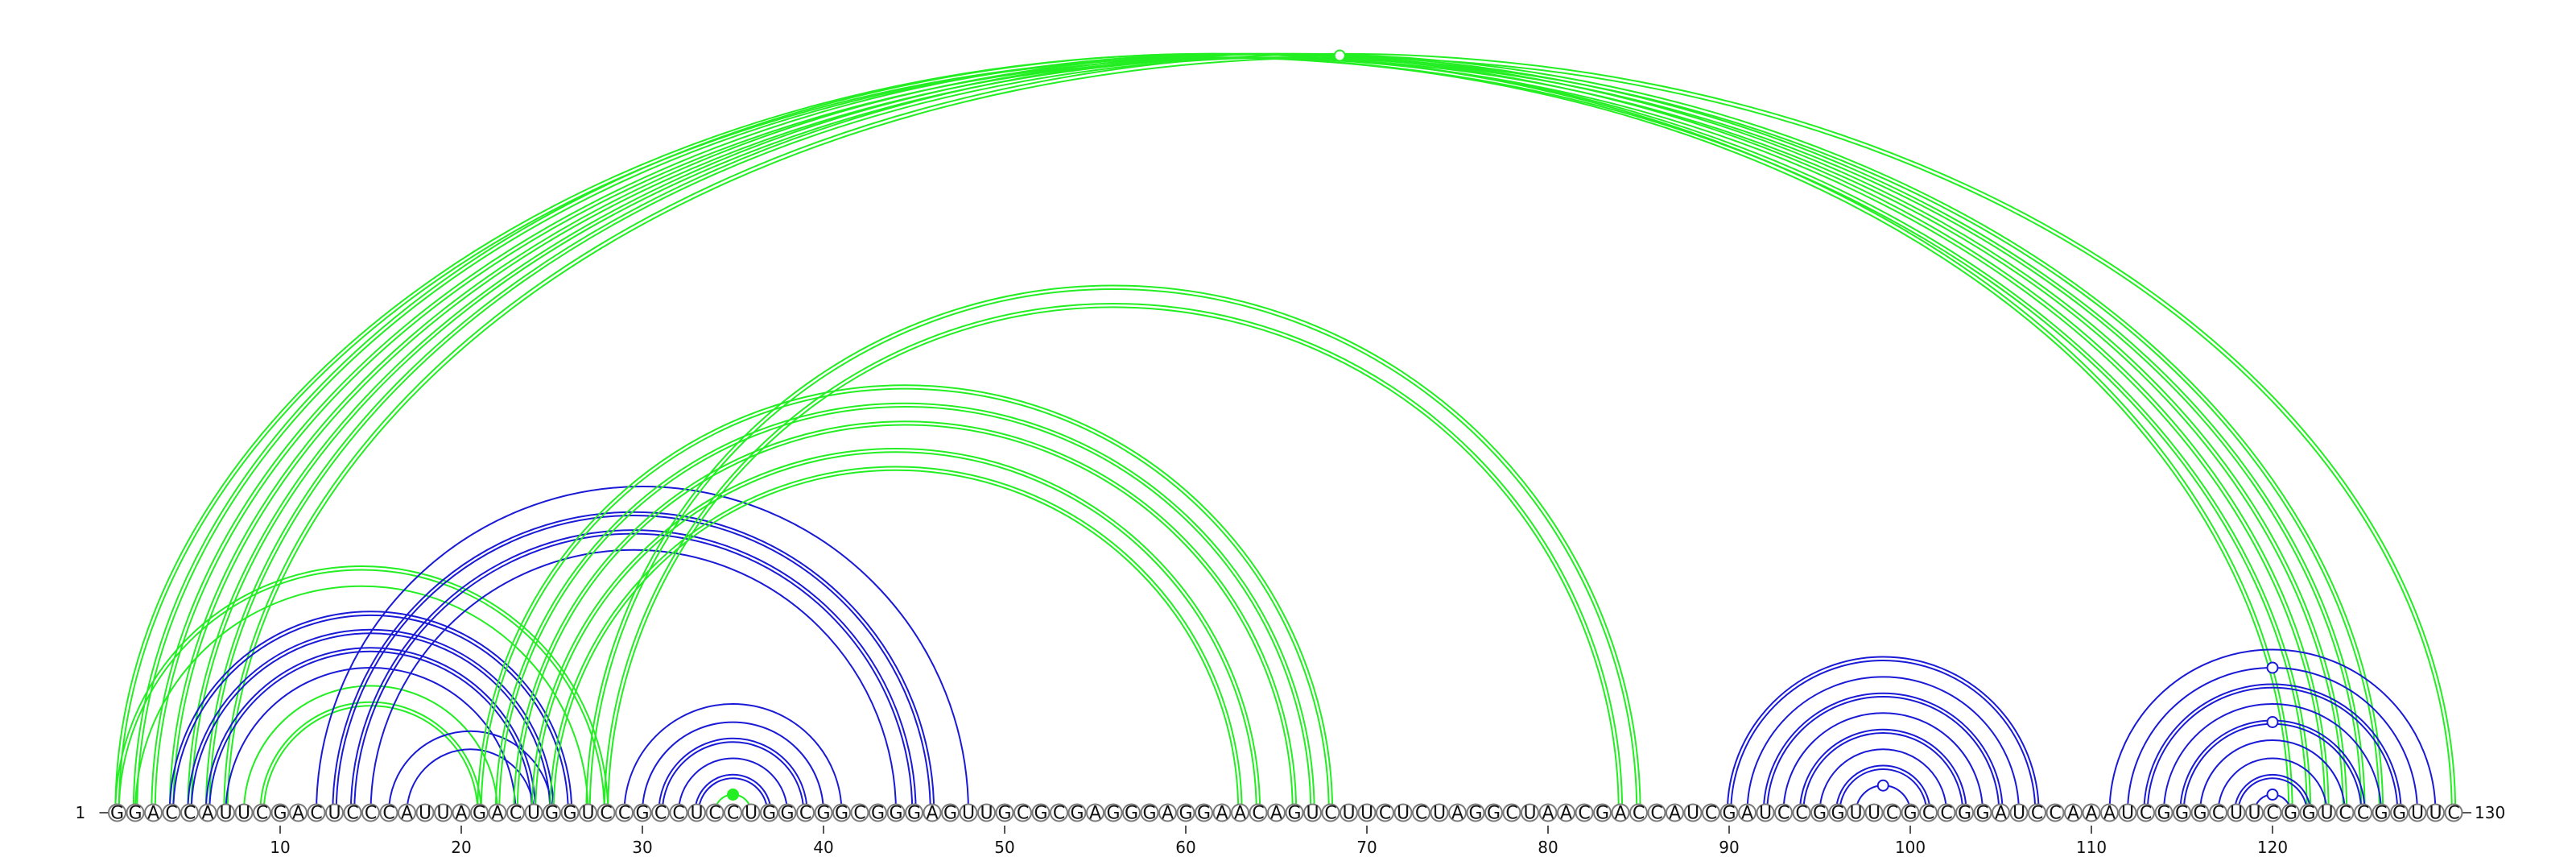  Describe the element at coordinates (2236, 813) in the screenshot. I see `nucleotide-118: U` at that location.